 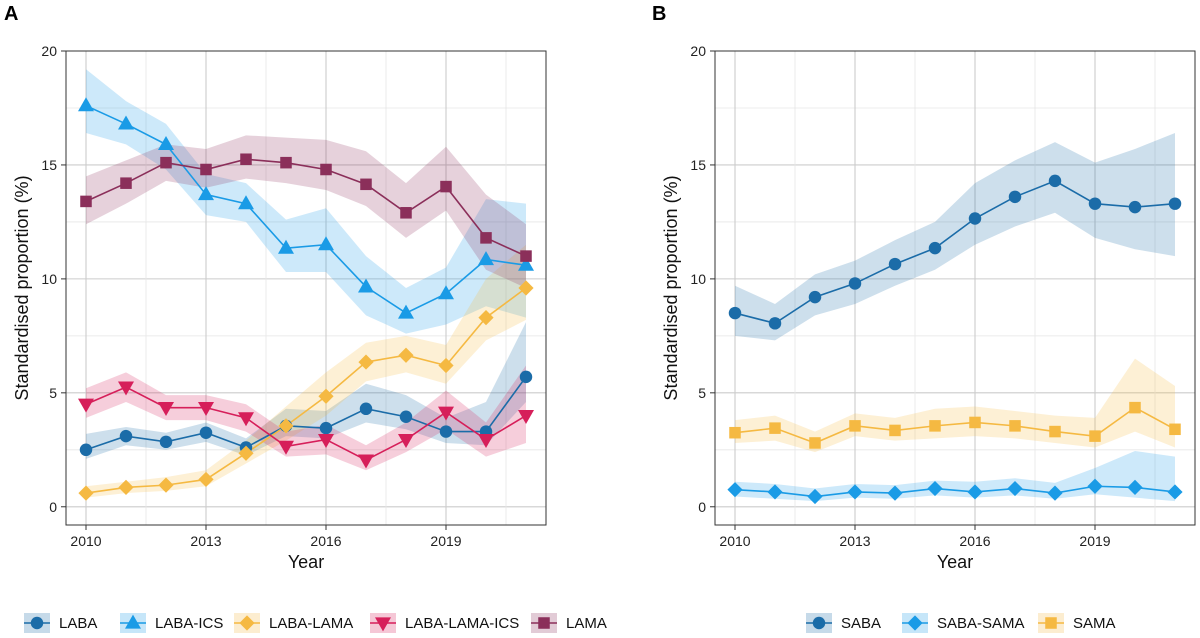 What do you see at coordinates (11, 14) in the screenshot?
I see `panel-label: A` at bounding box center [11, 14].